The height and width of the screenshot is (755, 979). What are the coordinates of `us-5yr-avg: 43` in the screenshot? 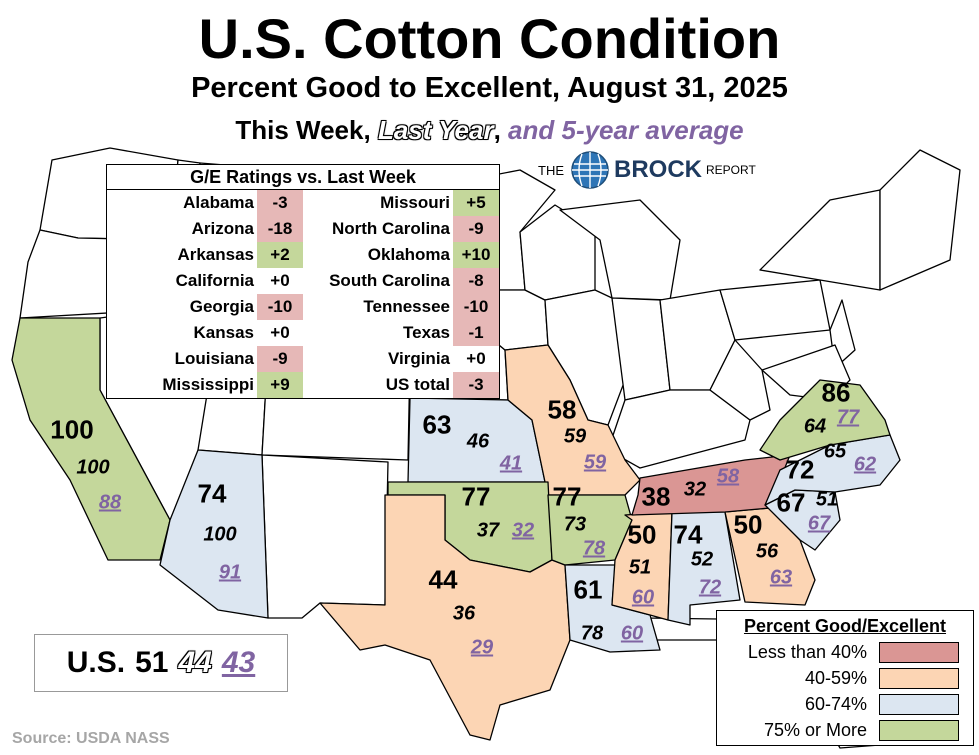 It's located at (238, 662).